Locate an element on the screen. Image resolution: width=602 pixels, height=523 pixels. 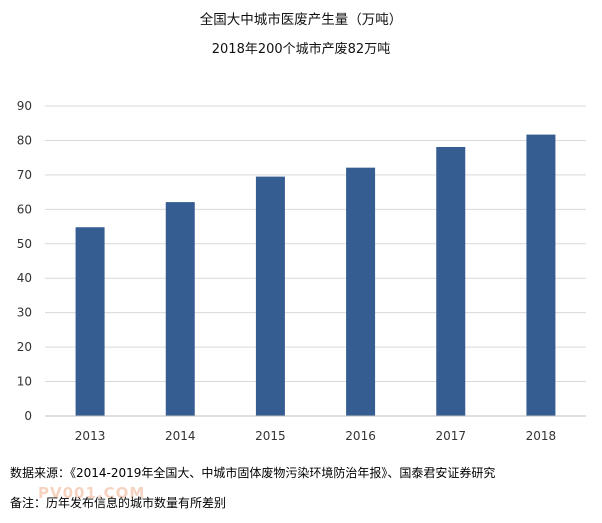
chart-title: 全国大中城市医废产生量（万吨） is located at coordinates (301, 20).